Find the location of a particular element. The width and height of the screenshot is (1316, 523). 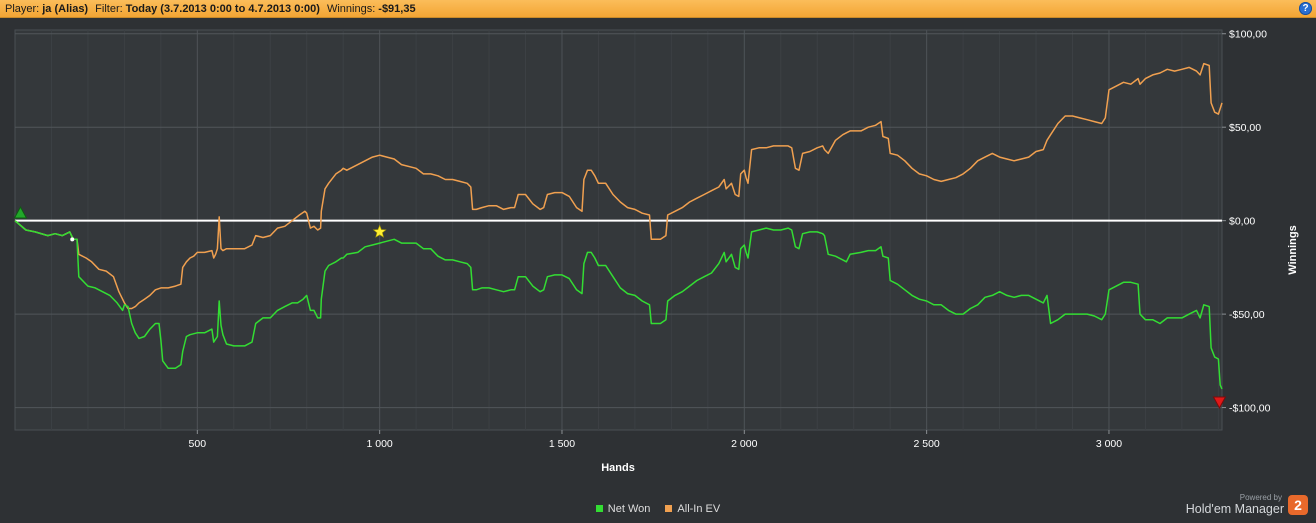

winnings-label: Winnings: is located at coordinates (351, 9).